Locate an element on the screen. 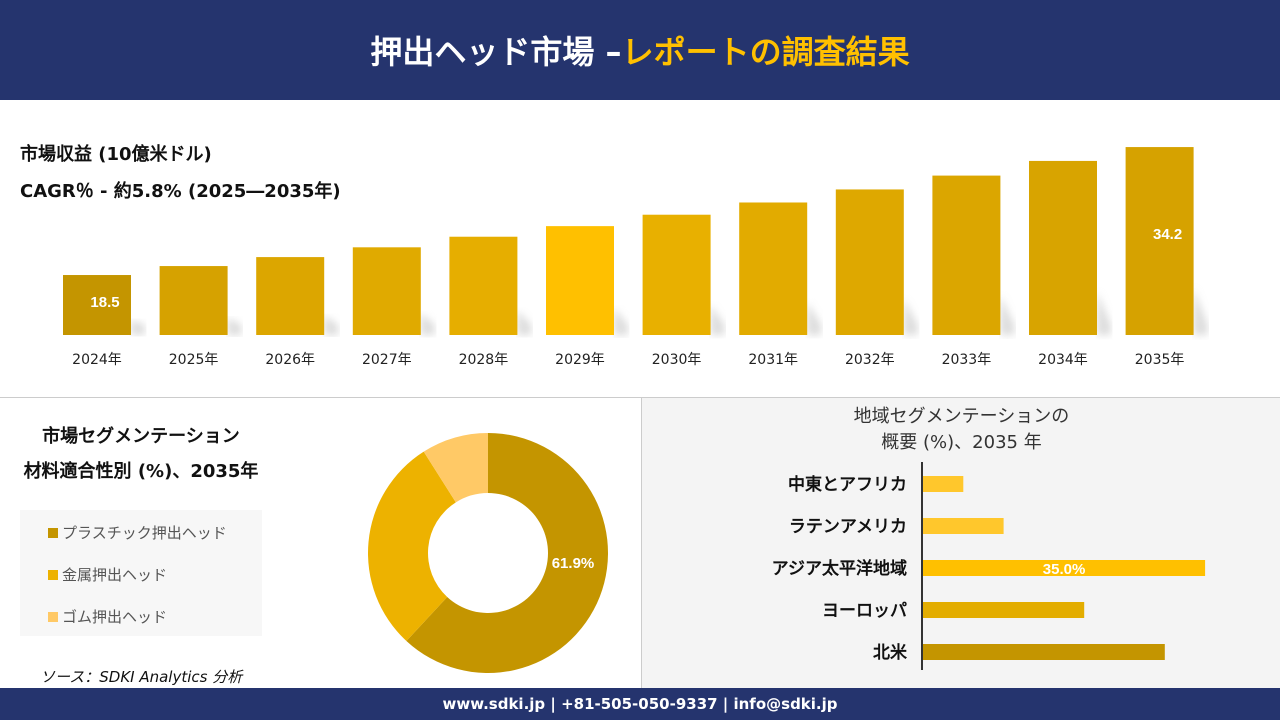 The height and width of the screenshot is (720, 1280). legend-item-plastic: プラスチック押出ヘッド is located at coordinates (137, 532).